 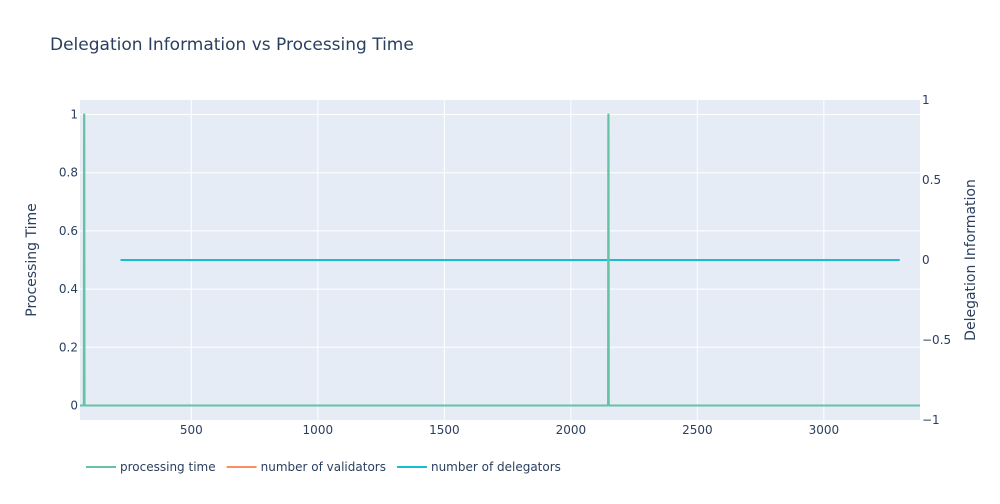 I want to click on y-tick-label: 0.8, so click(x=68, y=173).